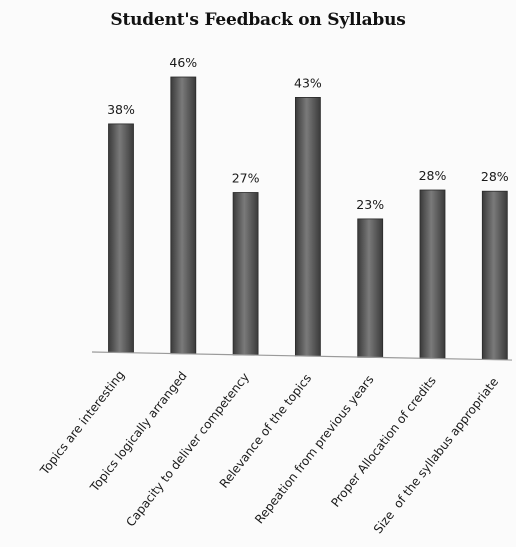  Describe the element at coordinates (495, 176) in the screenshot. I see `data-label-7: 28%` at that location.